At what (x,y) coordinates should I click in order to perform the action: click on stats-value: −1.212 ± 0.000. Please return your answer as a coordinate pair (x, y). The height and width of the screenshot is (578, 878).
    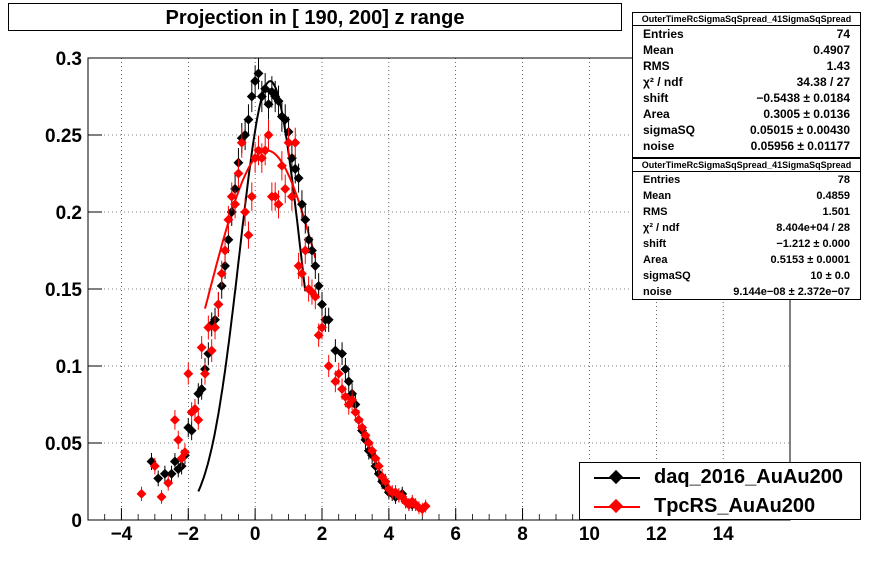
    Looking at the image, I should click on (813, 244).